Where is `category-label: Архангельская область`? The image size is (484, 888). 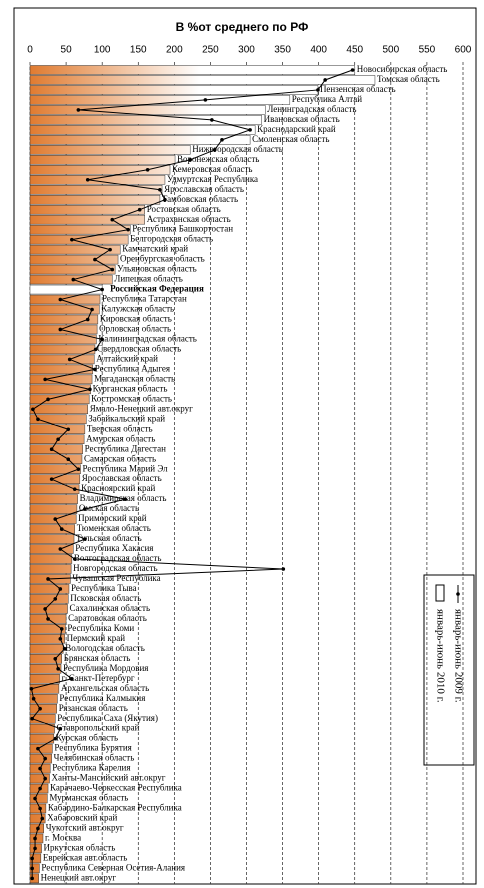
category-label: Архангельская область is located at coordinates (105, 688).